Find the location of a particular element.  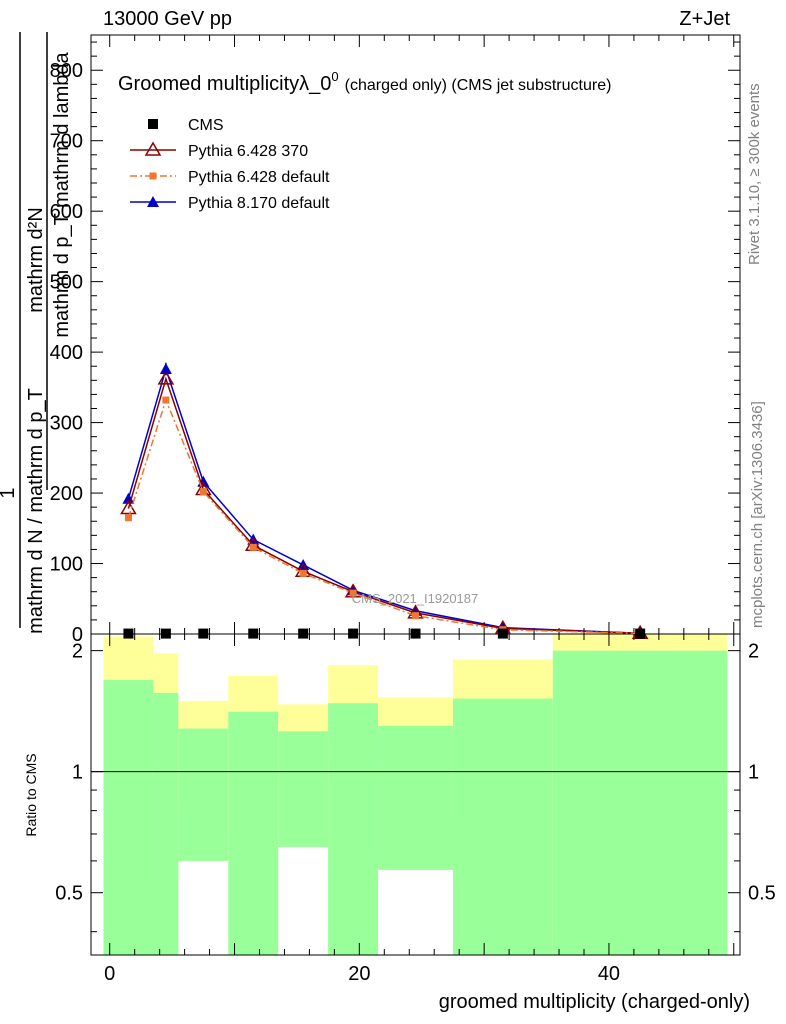

legend-label: Pythia 6.428 370 is located at coordinates (248, 151).